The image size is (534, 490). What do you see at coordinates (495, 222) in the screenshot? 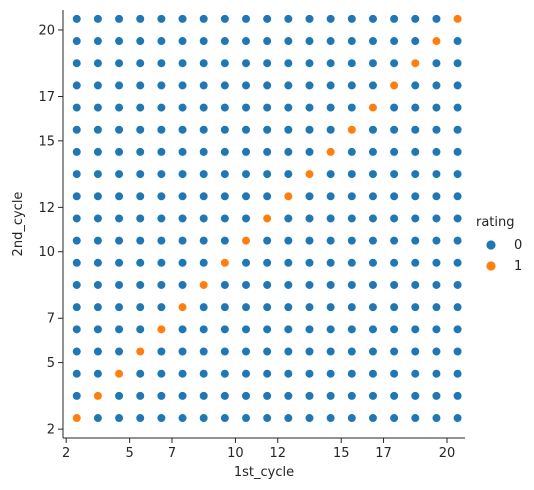
I see `legend-title: rating` at bounding box center [495, 222].